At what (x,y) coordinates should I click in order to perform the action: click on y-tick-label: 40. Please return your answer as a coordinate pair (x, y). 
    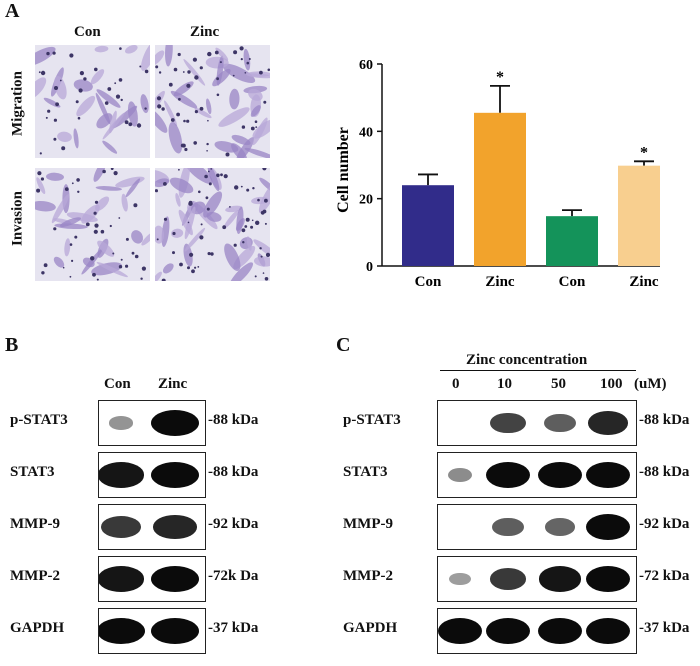
    Looking at the image, I should click on (366, 132).